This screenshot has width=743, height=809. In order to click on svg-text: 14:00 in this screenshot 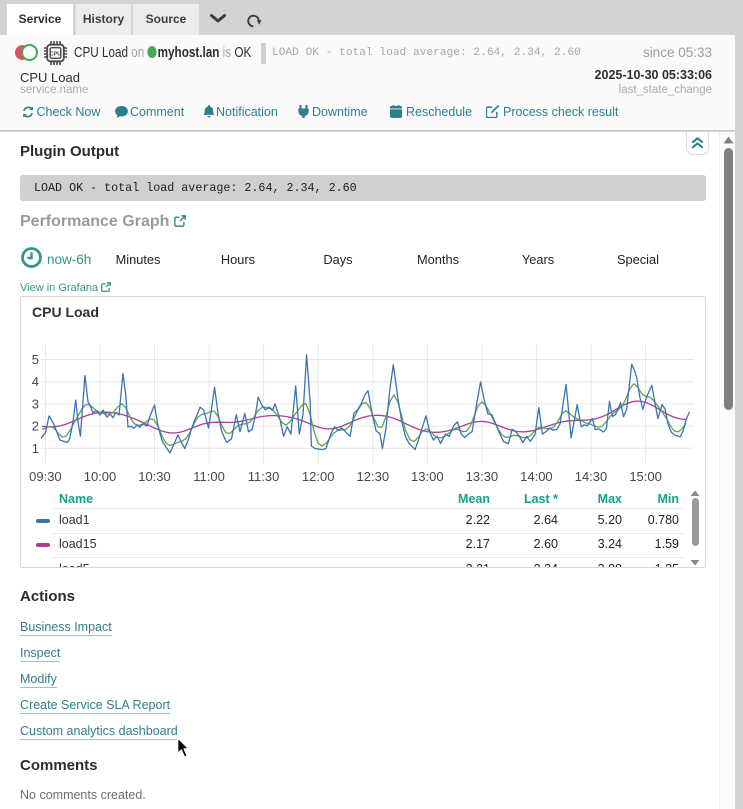, I will do `click(536, 476)`.